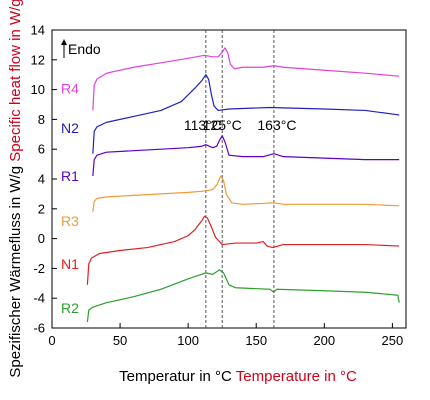  I want to click on series-line-r2, so click(243, 296).